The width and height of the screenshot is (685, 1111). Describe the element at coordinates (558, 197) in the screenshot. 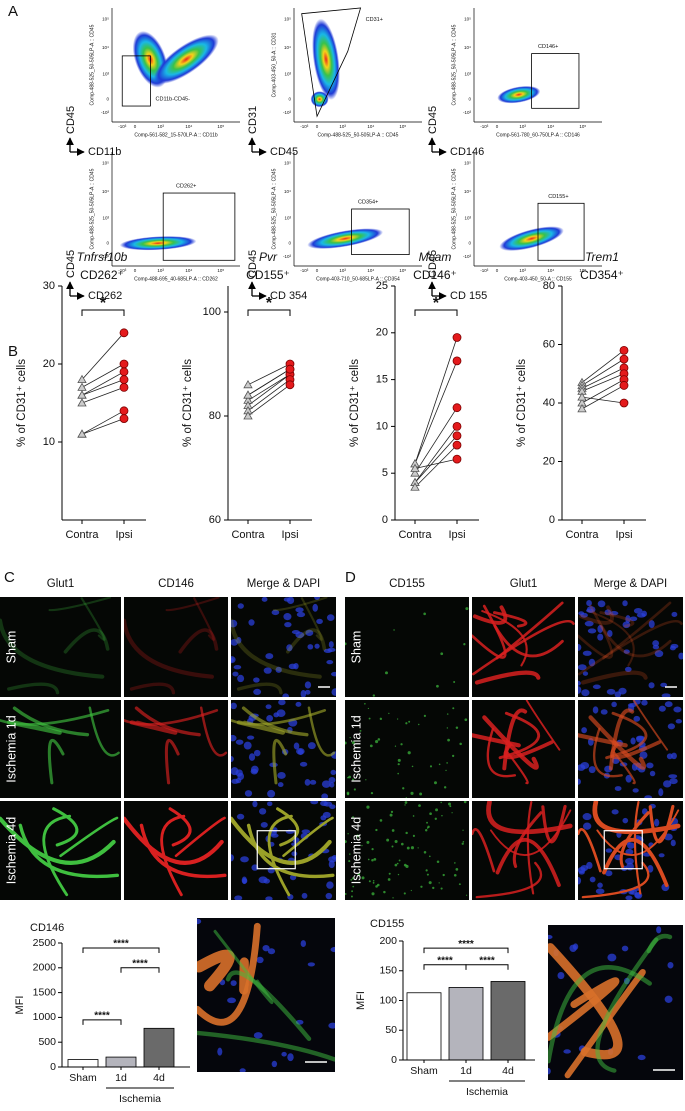

I see `gate-label: CD155+` at that location.